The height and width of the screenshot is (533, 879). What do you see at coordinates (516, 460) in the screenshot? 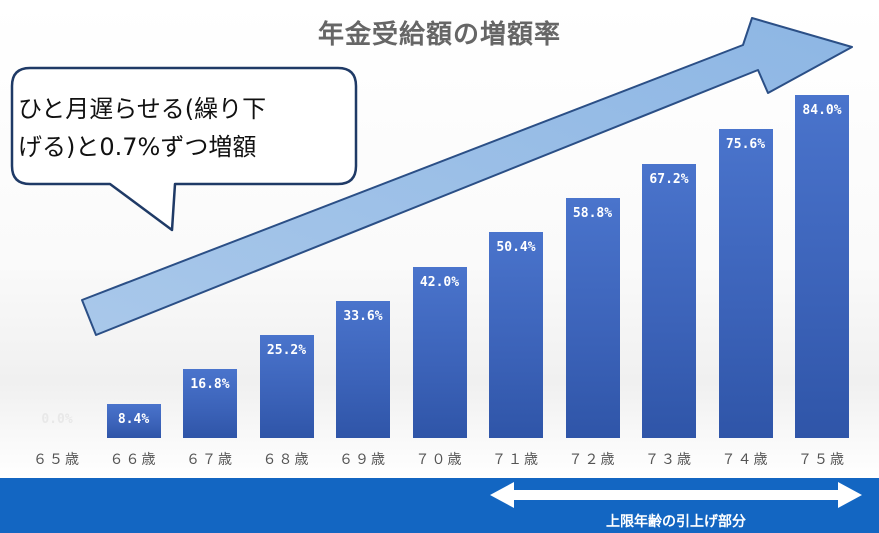
I see `x-tick-label-6: ７１歳` at bounding box center [516, 460].